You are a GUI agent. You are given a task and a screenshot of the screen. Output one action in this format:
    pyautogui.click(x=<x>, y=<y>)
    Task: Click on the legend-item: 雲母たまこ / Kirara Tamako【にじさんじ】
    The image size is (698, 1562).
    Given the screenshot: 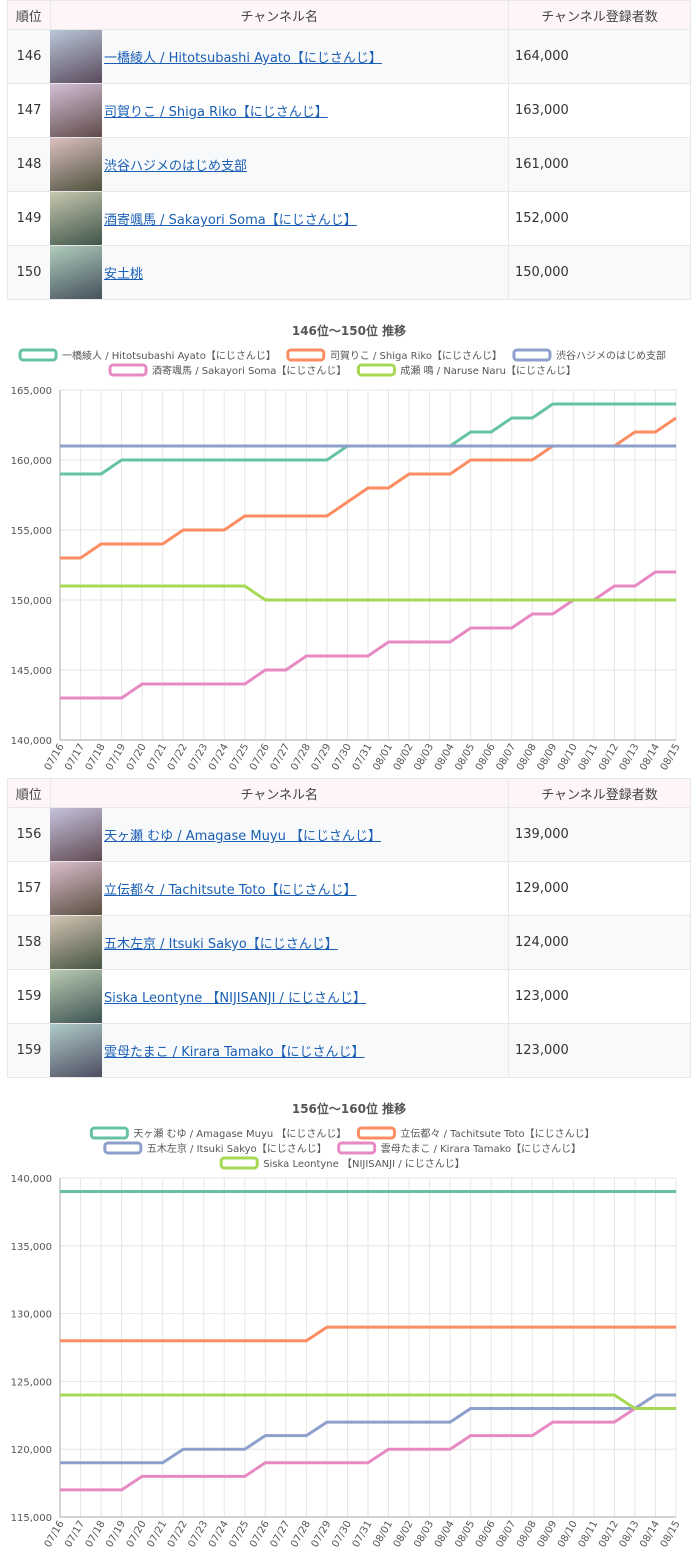 What is the action you would take?
    pyautogui.click(x=459, y=1148)
    